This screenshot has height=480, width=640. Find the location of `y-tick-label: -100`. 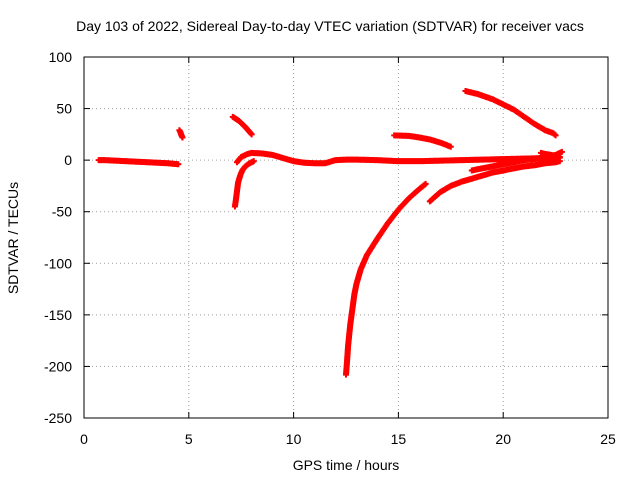

y-tick-label: -100 is located at coordinates (58, 263).